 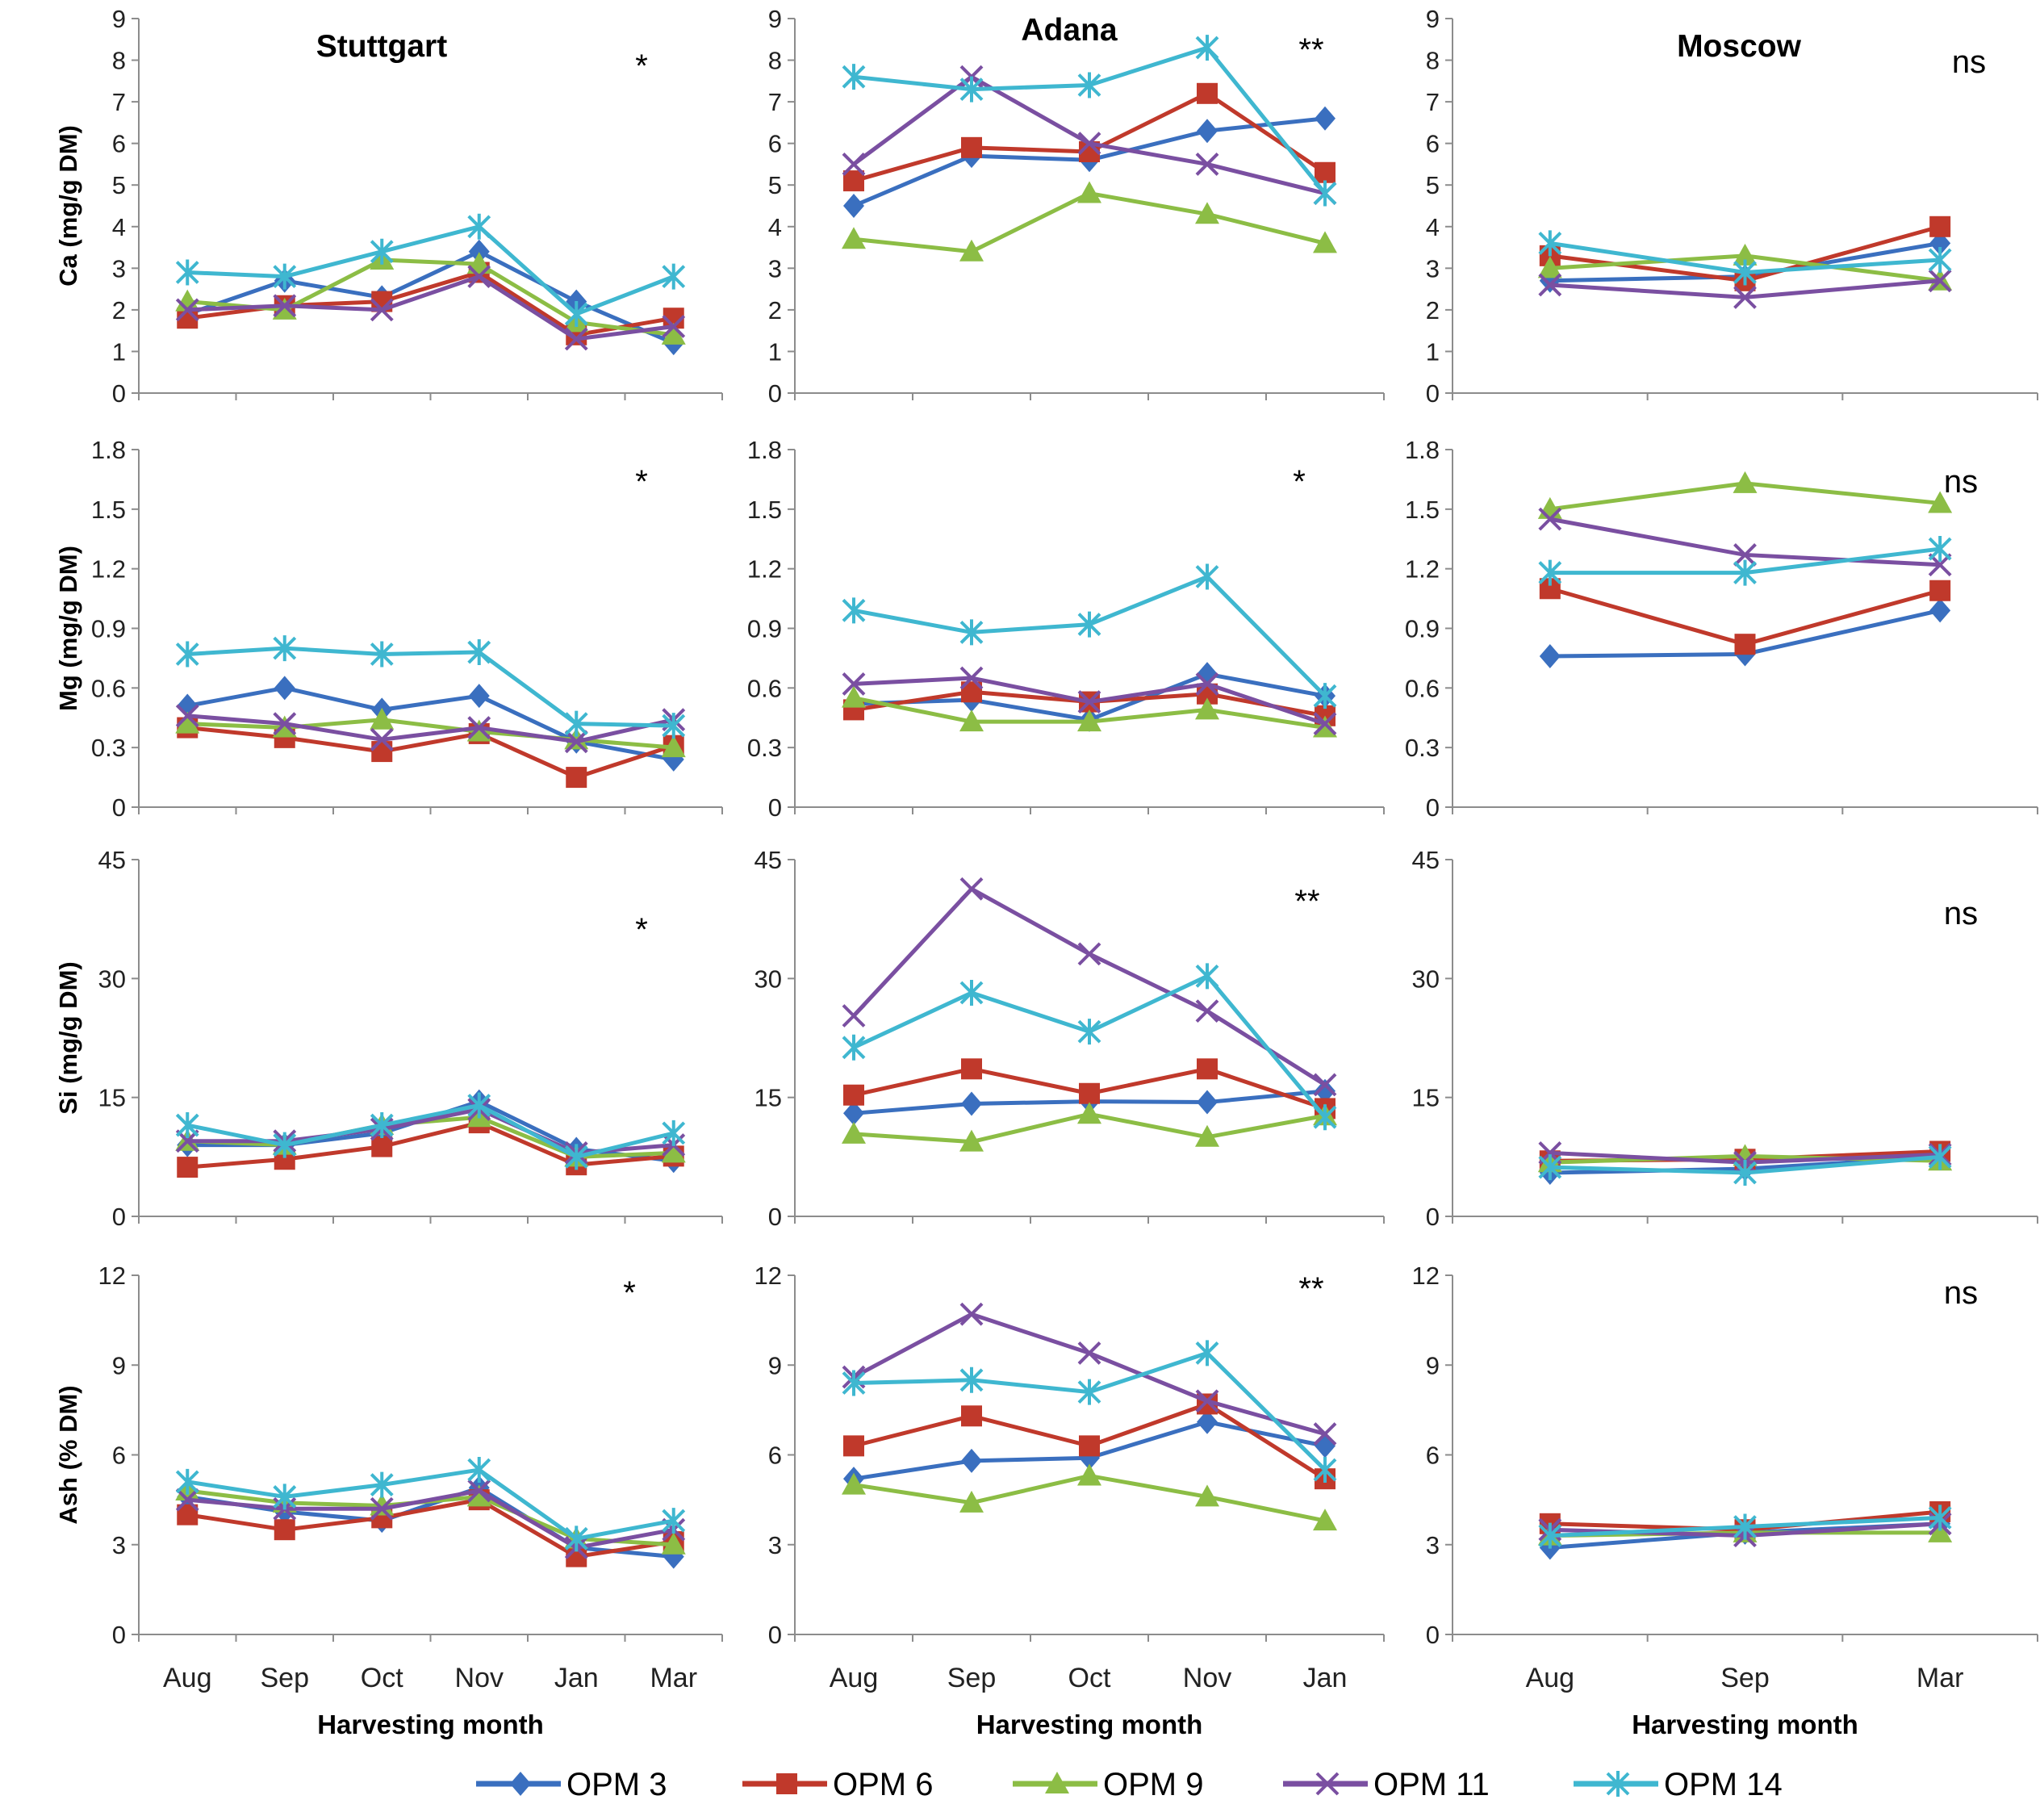 I want to click on y-axis-label: Ca (mg/g DM), so click(x=68, y=206).